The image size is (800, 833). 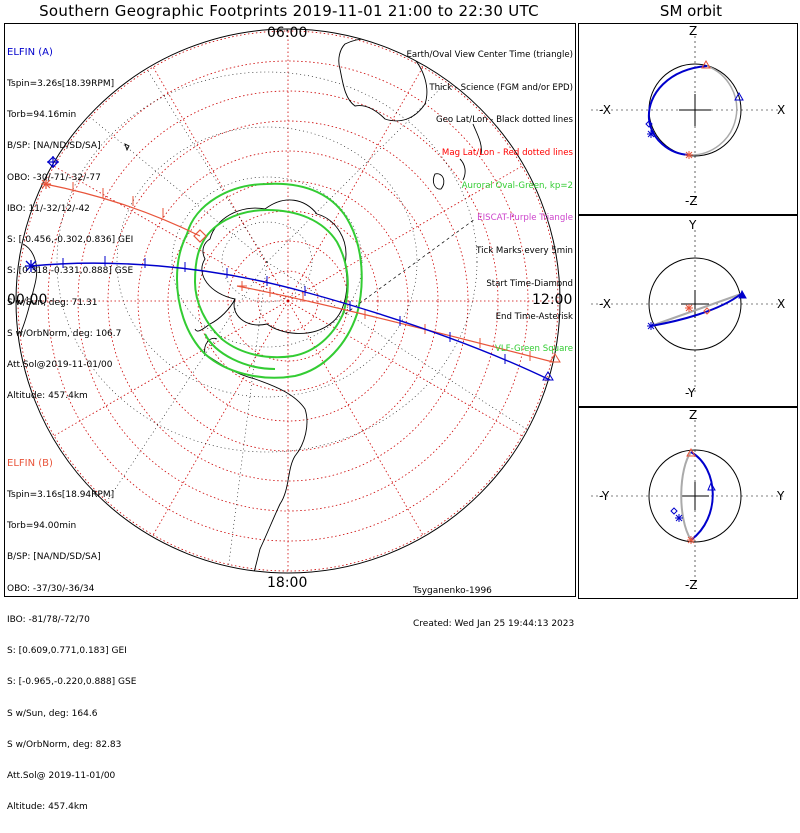 What do you see at coordinates (60, 365) in the screenshot?
I see `elfin-a-line: Att.Sol@2019-11-01/00` at bounding box center [60, 365].